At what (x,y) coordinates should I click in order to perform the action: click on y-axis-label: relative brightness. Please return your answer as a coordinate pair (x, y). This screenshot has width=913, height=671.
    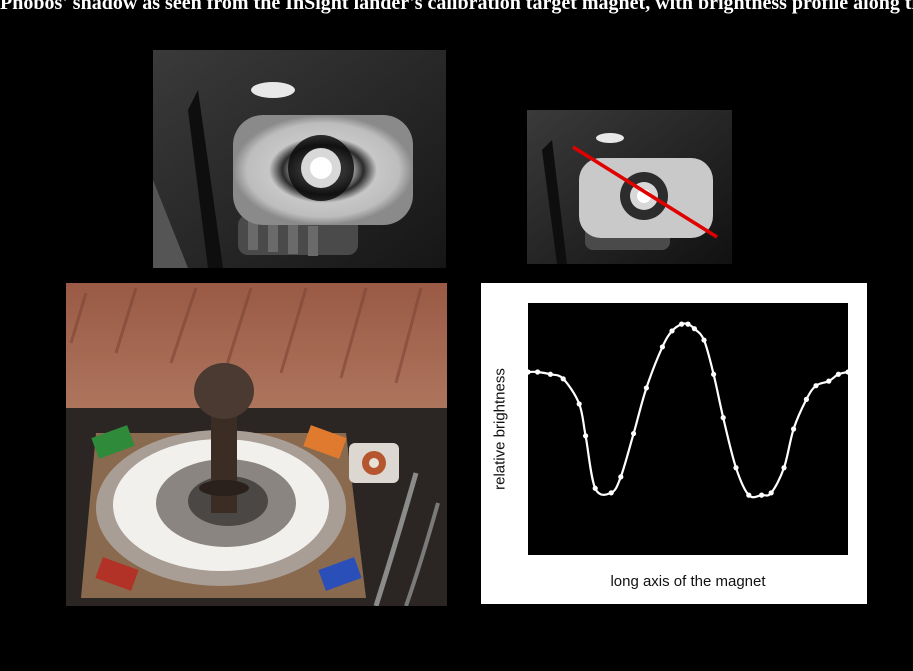
    Looking at the image, I should click on (500, 429).